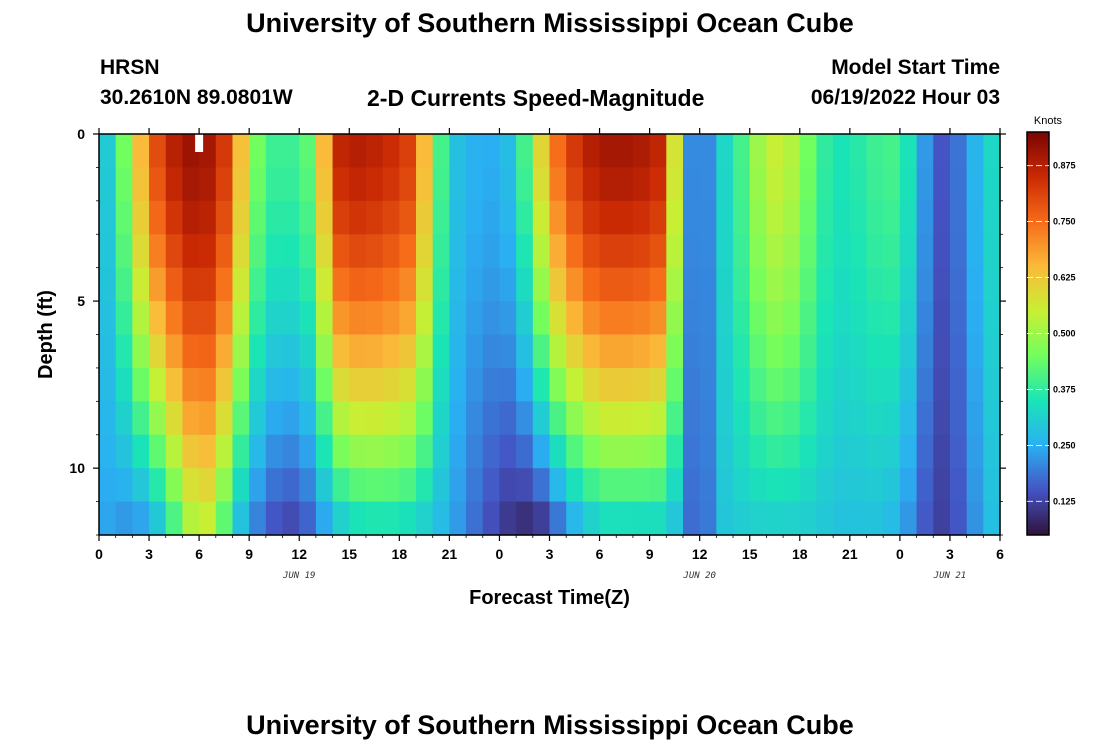  Describe the element at coordinates (81, 134) in the screenshot. I see `y-tick-label: 0` at that location.